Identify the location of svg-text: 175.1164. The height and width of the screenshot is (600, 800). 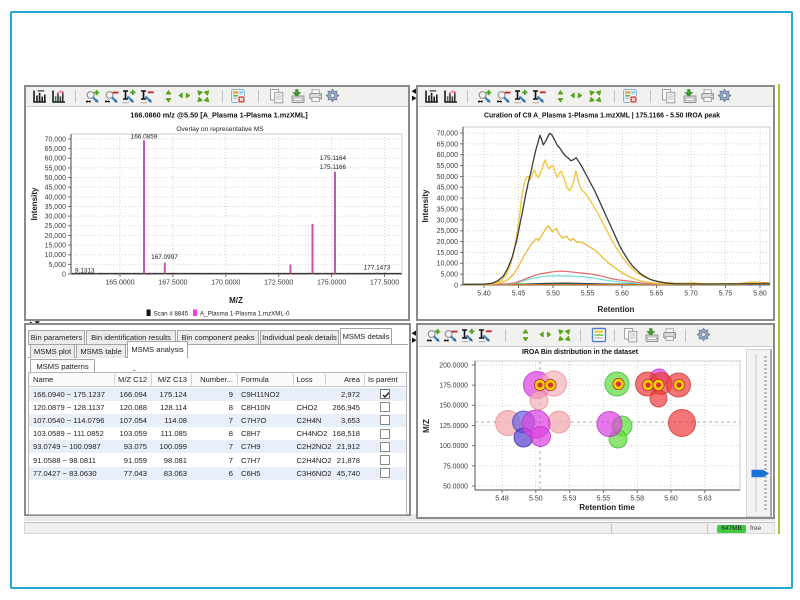
(333, 158).